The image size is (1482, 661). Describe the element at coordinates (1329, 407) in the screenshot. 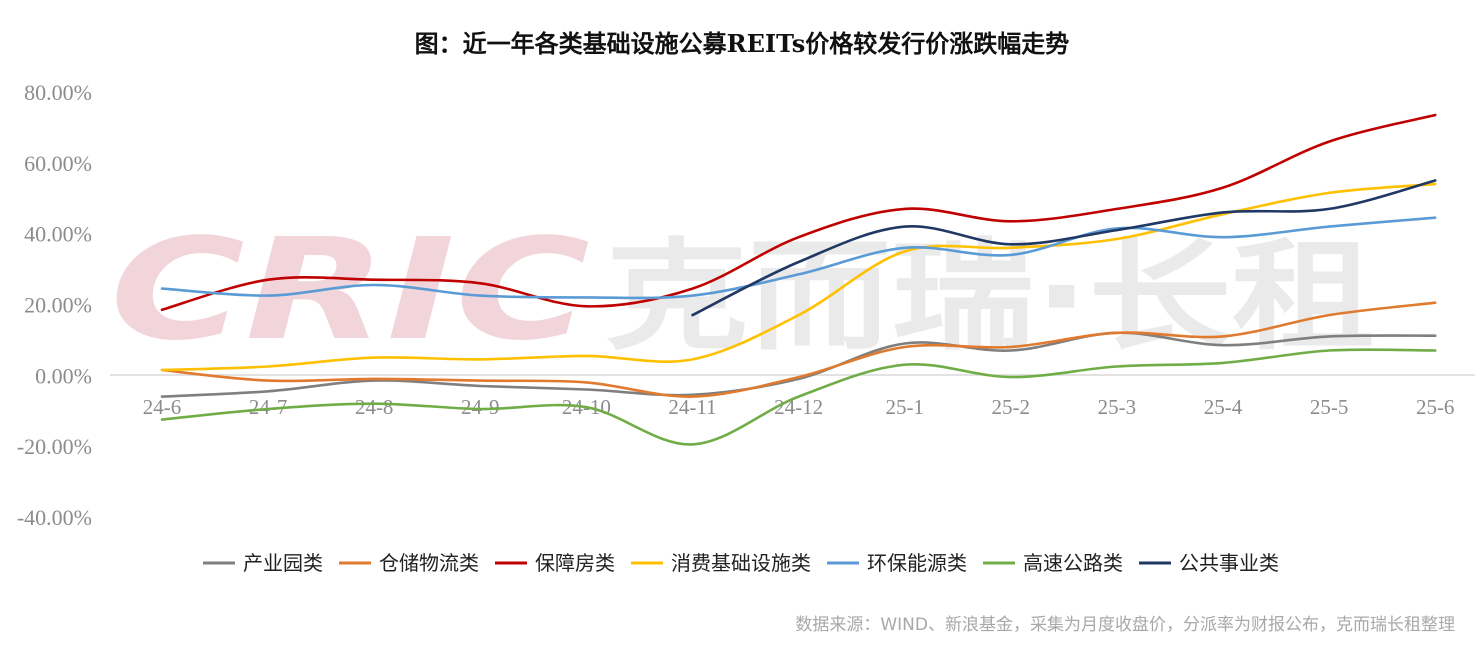

I see `x-tick-label: 25-5` at that location.